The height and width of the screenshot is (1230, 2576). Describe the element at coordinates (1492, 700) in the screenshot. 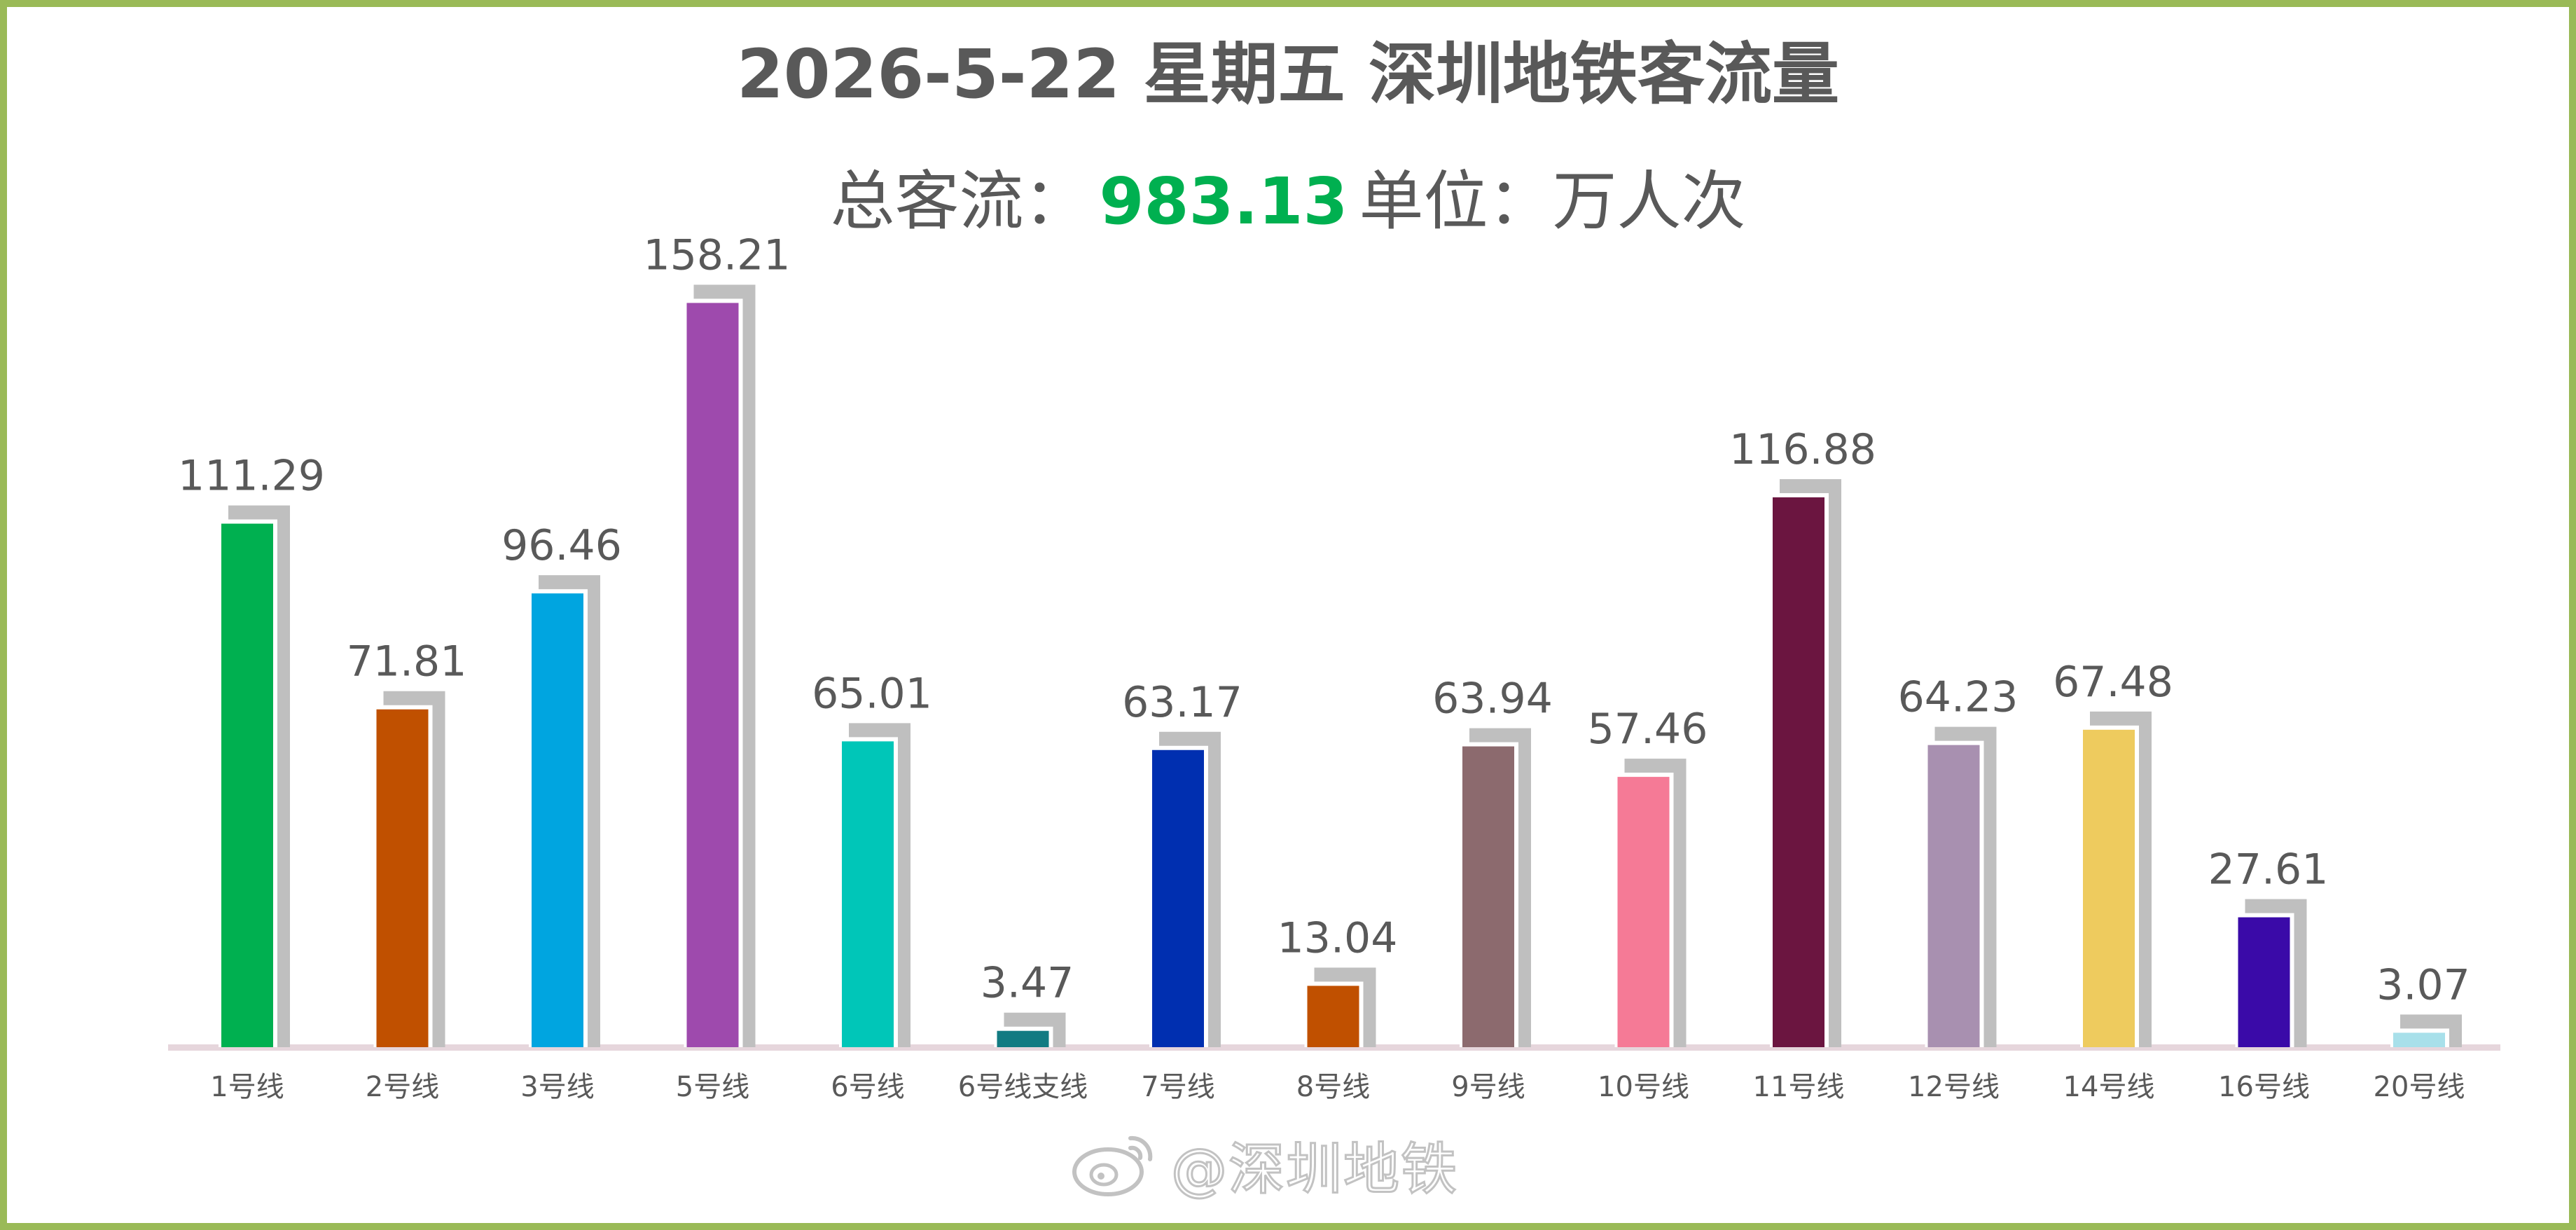

I see `data-label: 63.94` at that location.